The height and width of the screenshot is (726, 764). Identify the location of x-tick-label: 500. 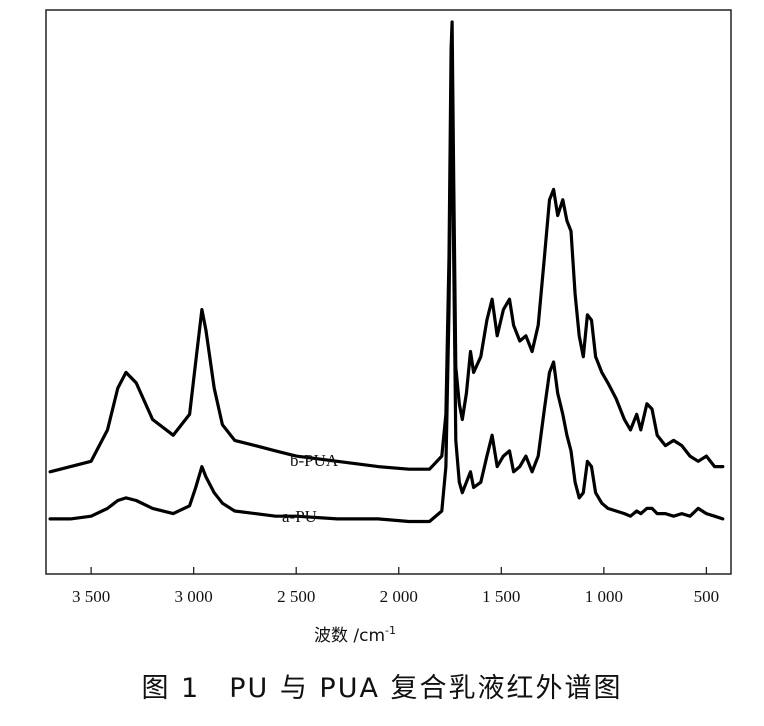
(707, 596).